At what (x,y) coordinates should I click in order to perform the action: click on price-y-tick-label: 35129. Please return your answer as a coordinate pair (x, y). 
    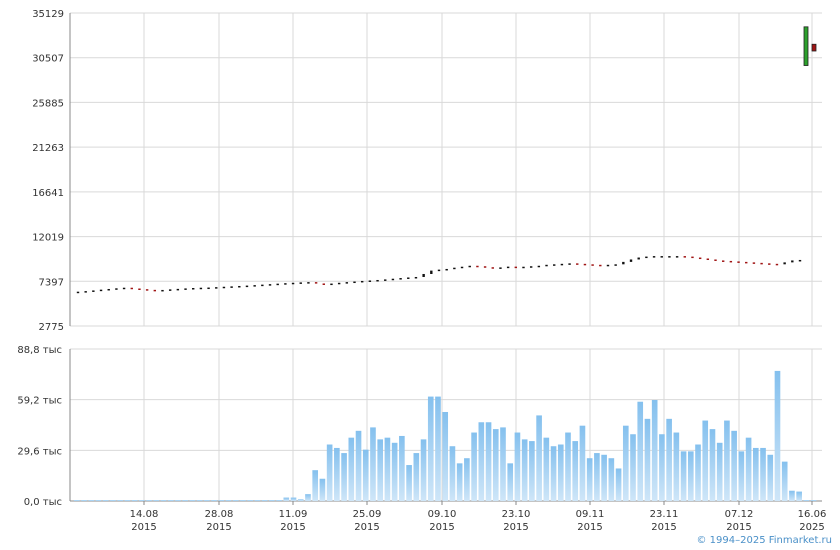
    Looking at the image, I should click on (48, 14).